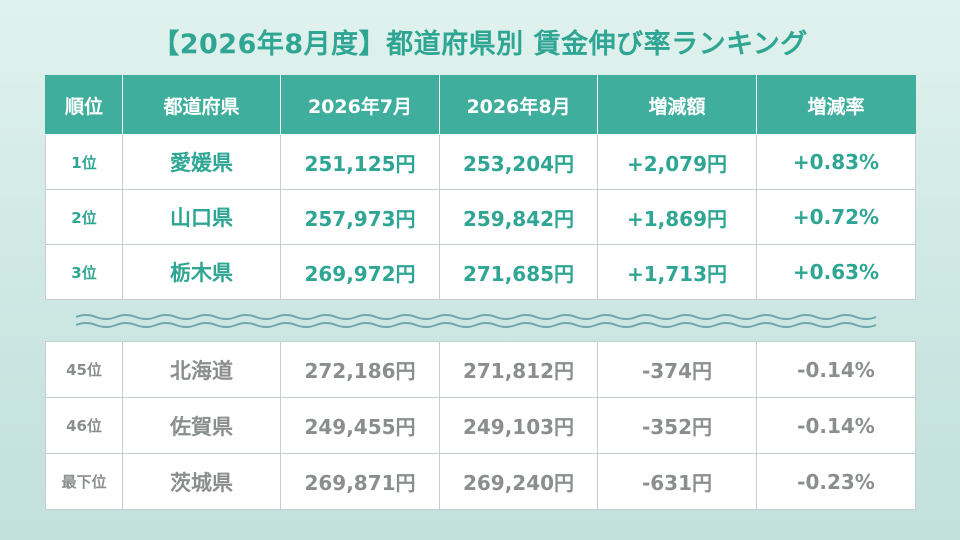 This screenshot has width=960, height=540. Describe the element at coordinates (518, 425) in the screenshot. I see `august-wage-cell: 249,103円` at that location.